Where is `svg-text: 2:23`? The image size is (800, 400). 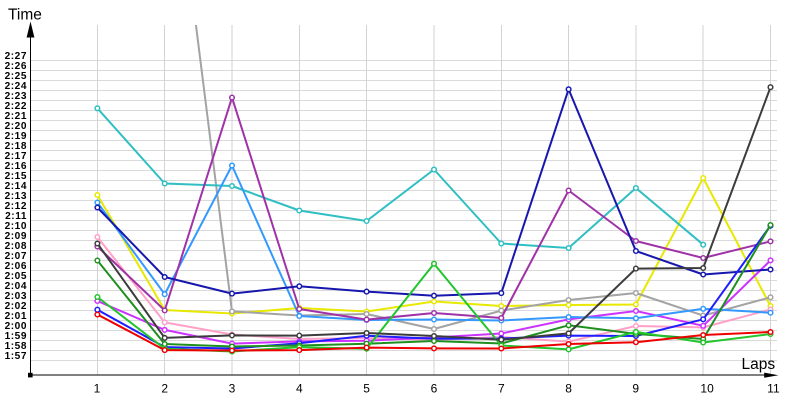
svg-text: 2:23 is located at coordinates (16, 96).